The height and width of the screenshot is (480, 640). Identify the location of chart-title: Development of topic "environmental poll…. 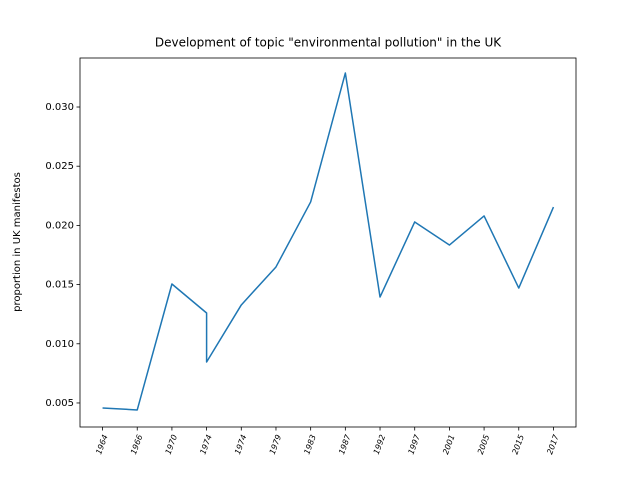
(328, 43).